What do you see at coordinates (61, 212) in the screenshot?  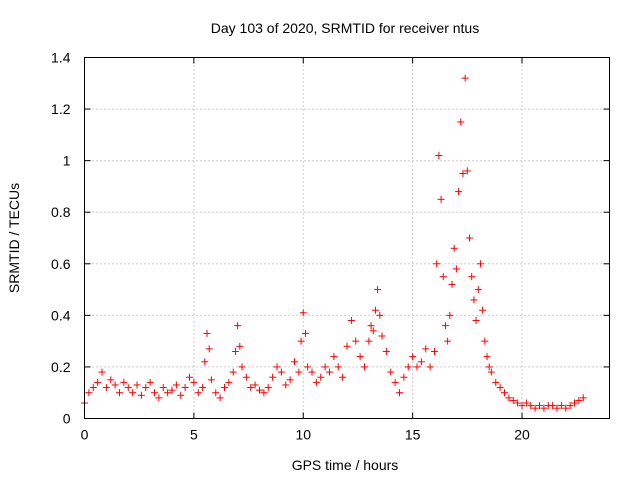 I see `y-tick-label: 0.8` at bounding box center [61, 212].